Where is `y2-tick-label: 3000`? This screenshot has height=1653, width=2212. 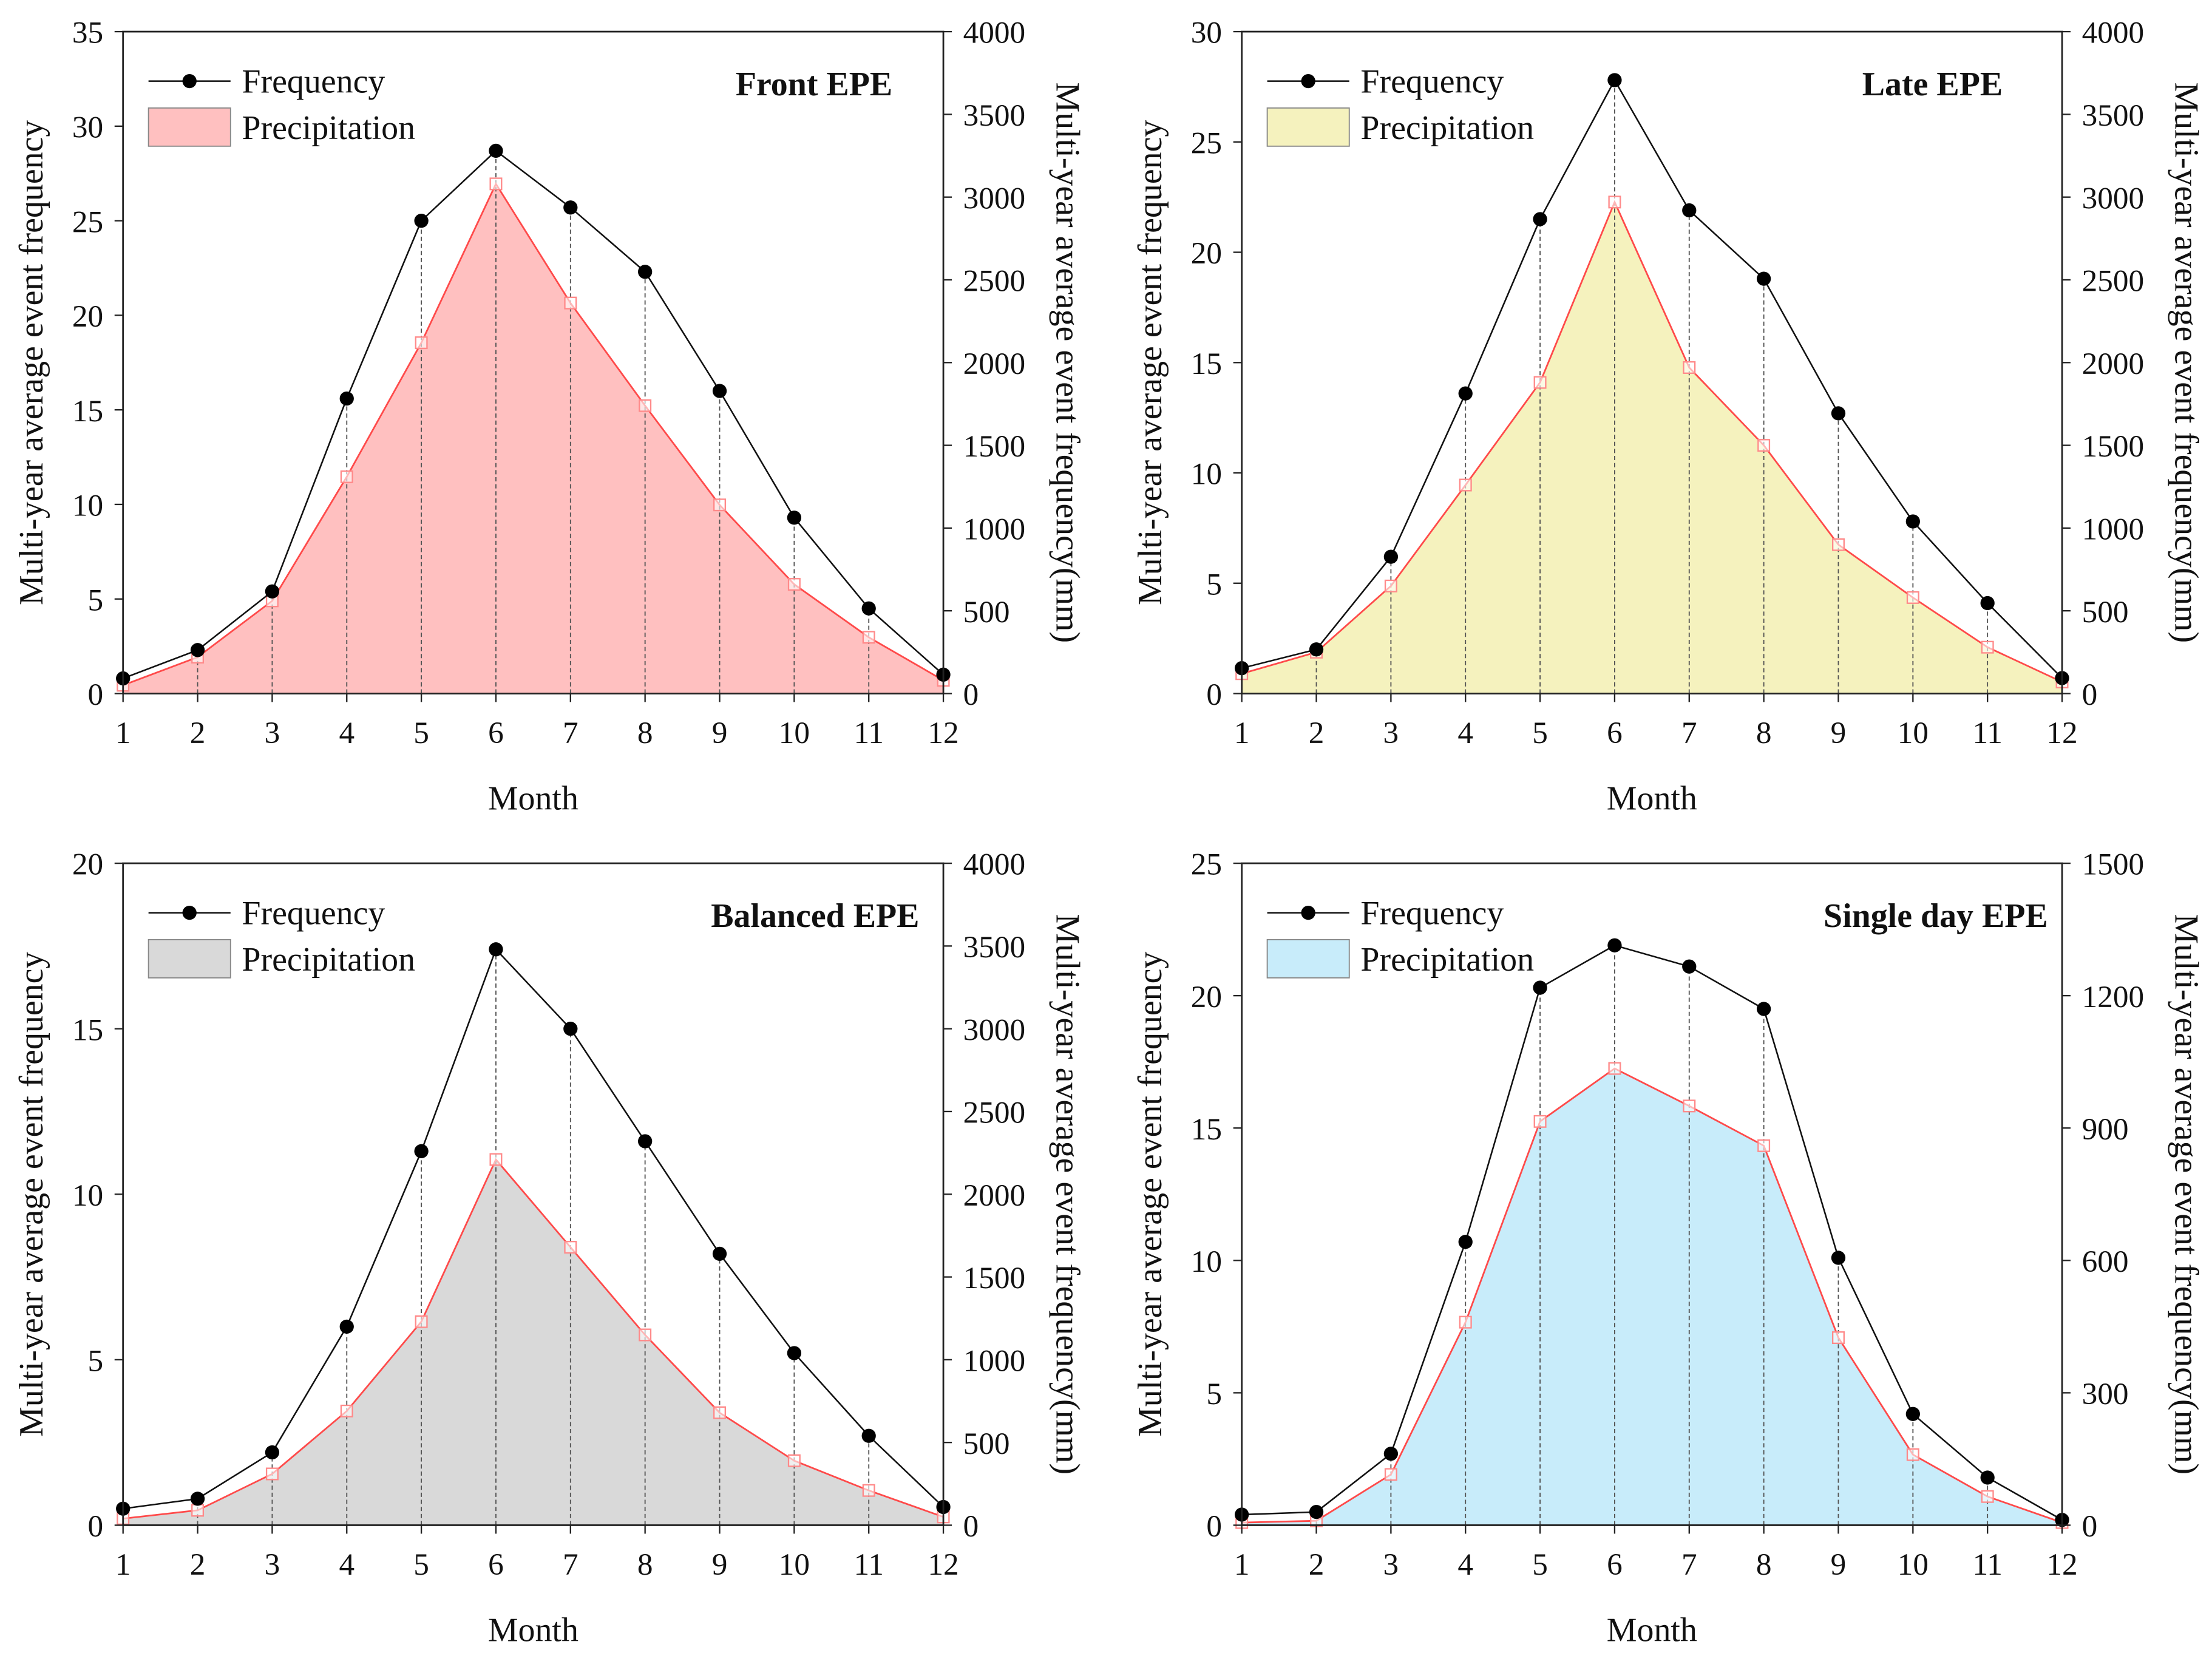 y2-tick-label: 3000 is located at coordinates (994, 1030).